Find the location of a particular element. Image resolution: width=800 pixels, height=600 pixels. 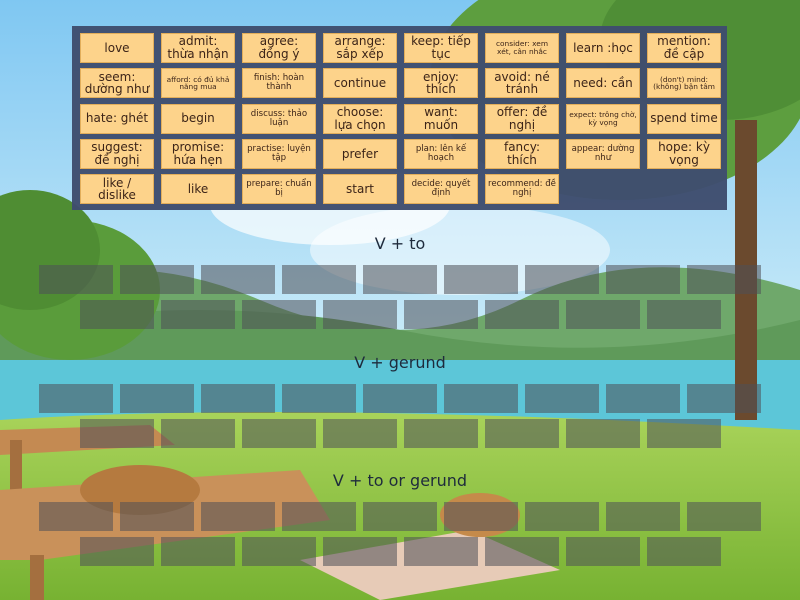

word-tile: suggest: đề nghị is located at coordinates (117, 153).